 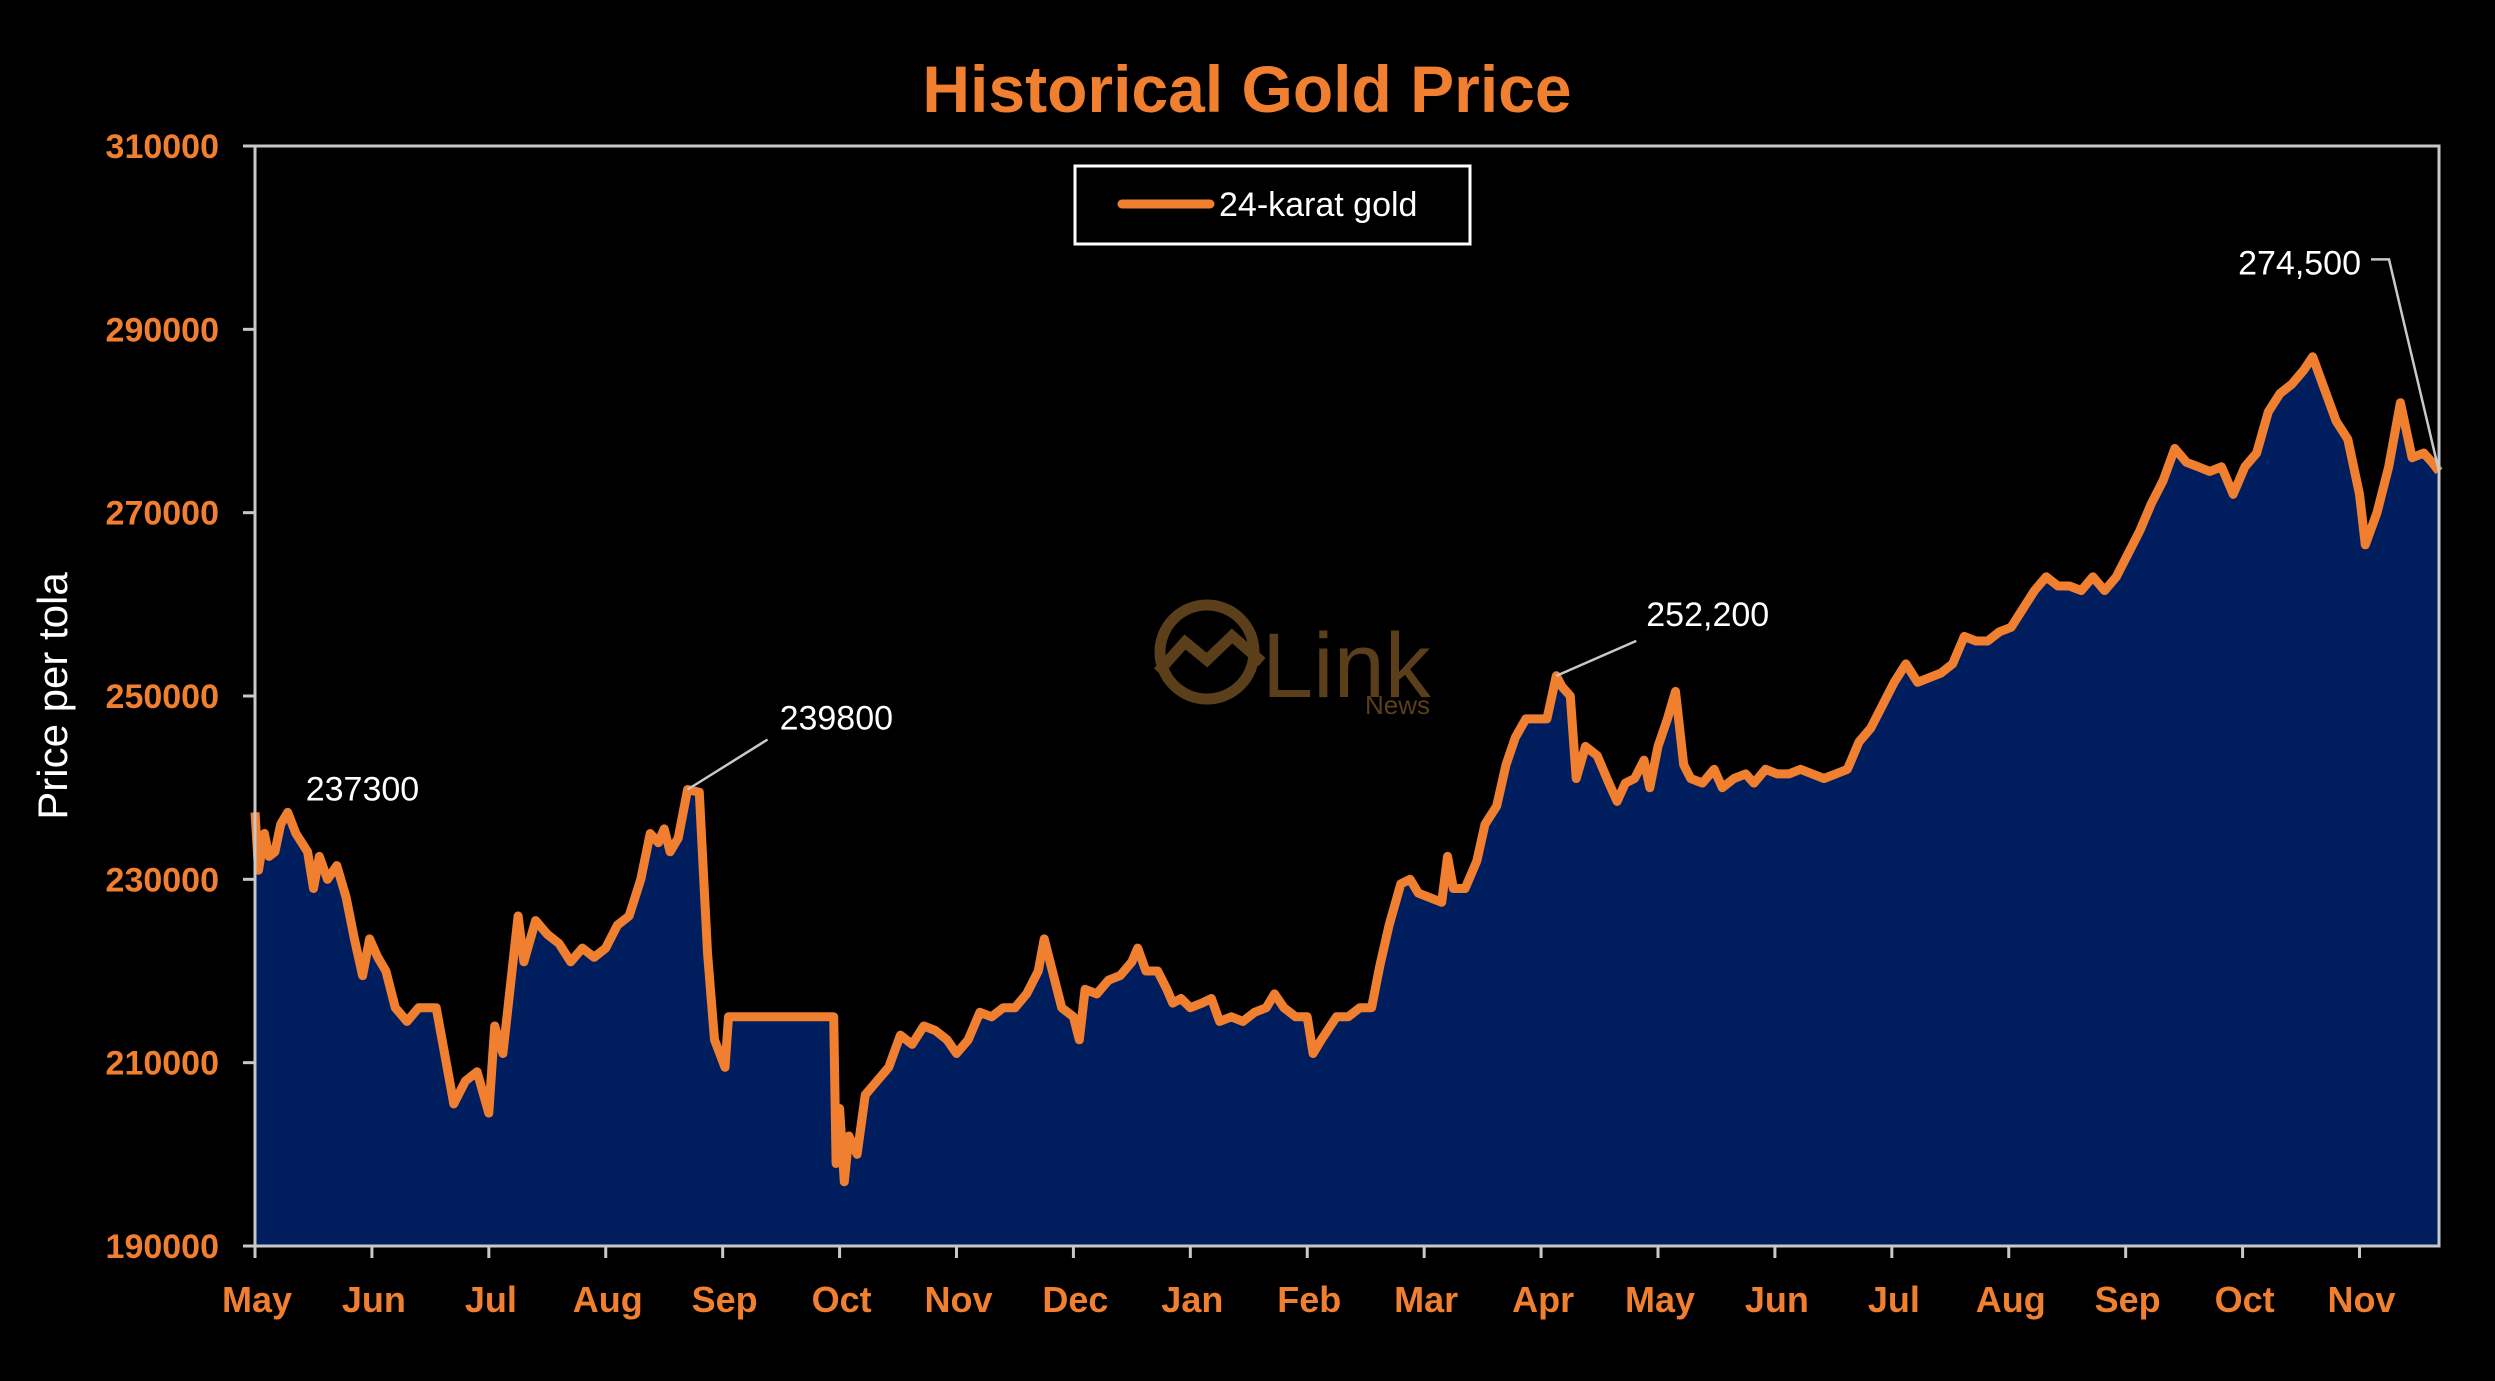 I want to click on legend-label: 24-karat gold, so click(x=1318, y=205).